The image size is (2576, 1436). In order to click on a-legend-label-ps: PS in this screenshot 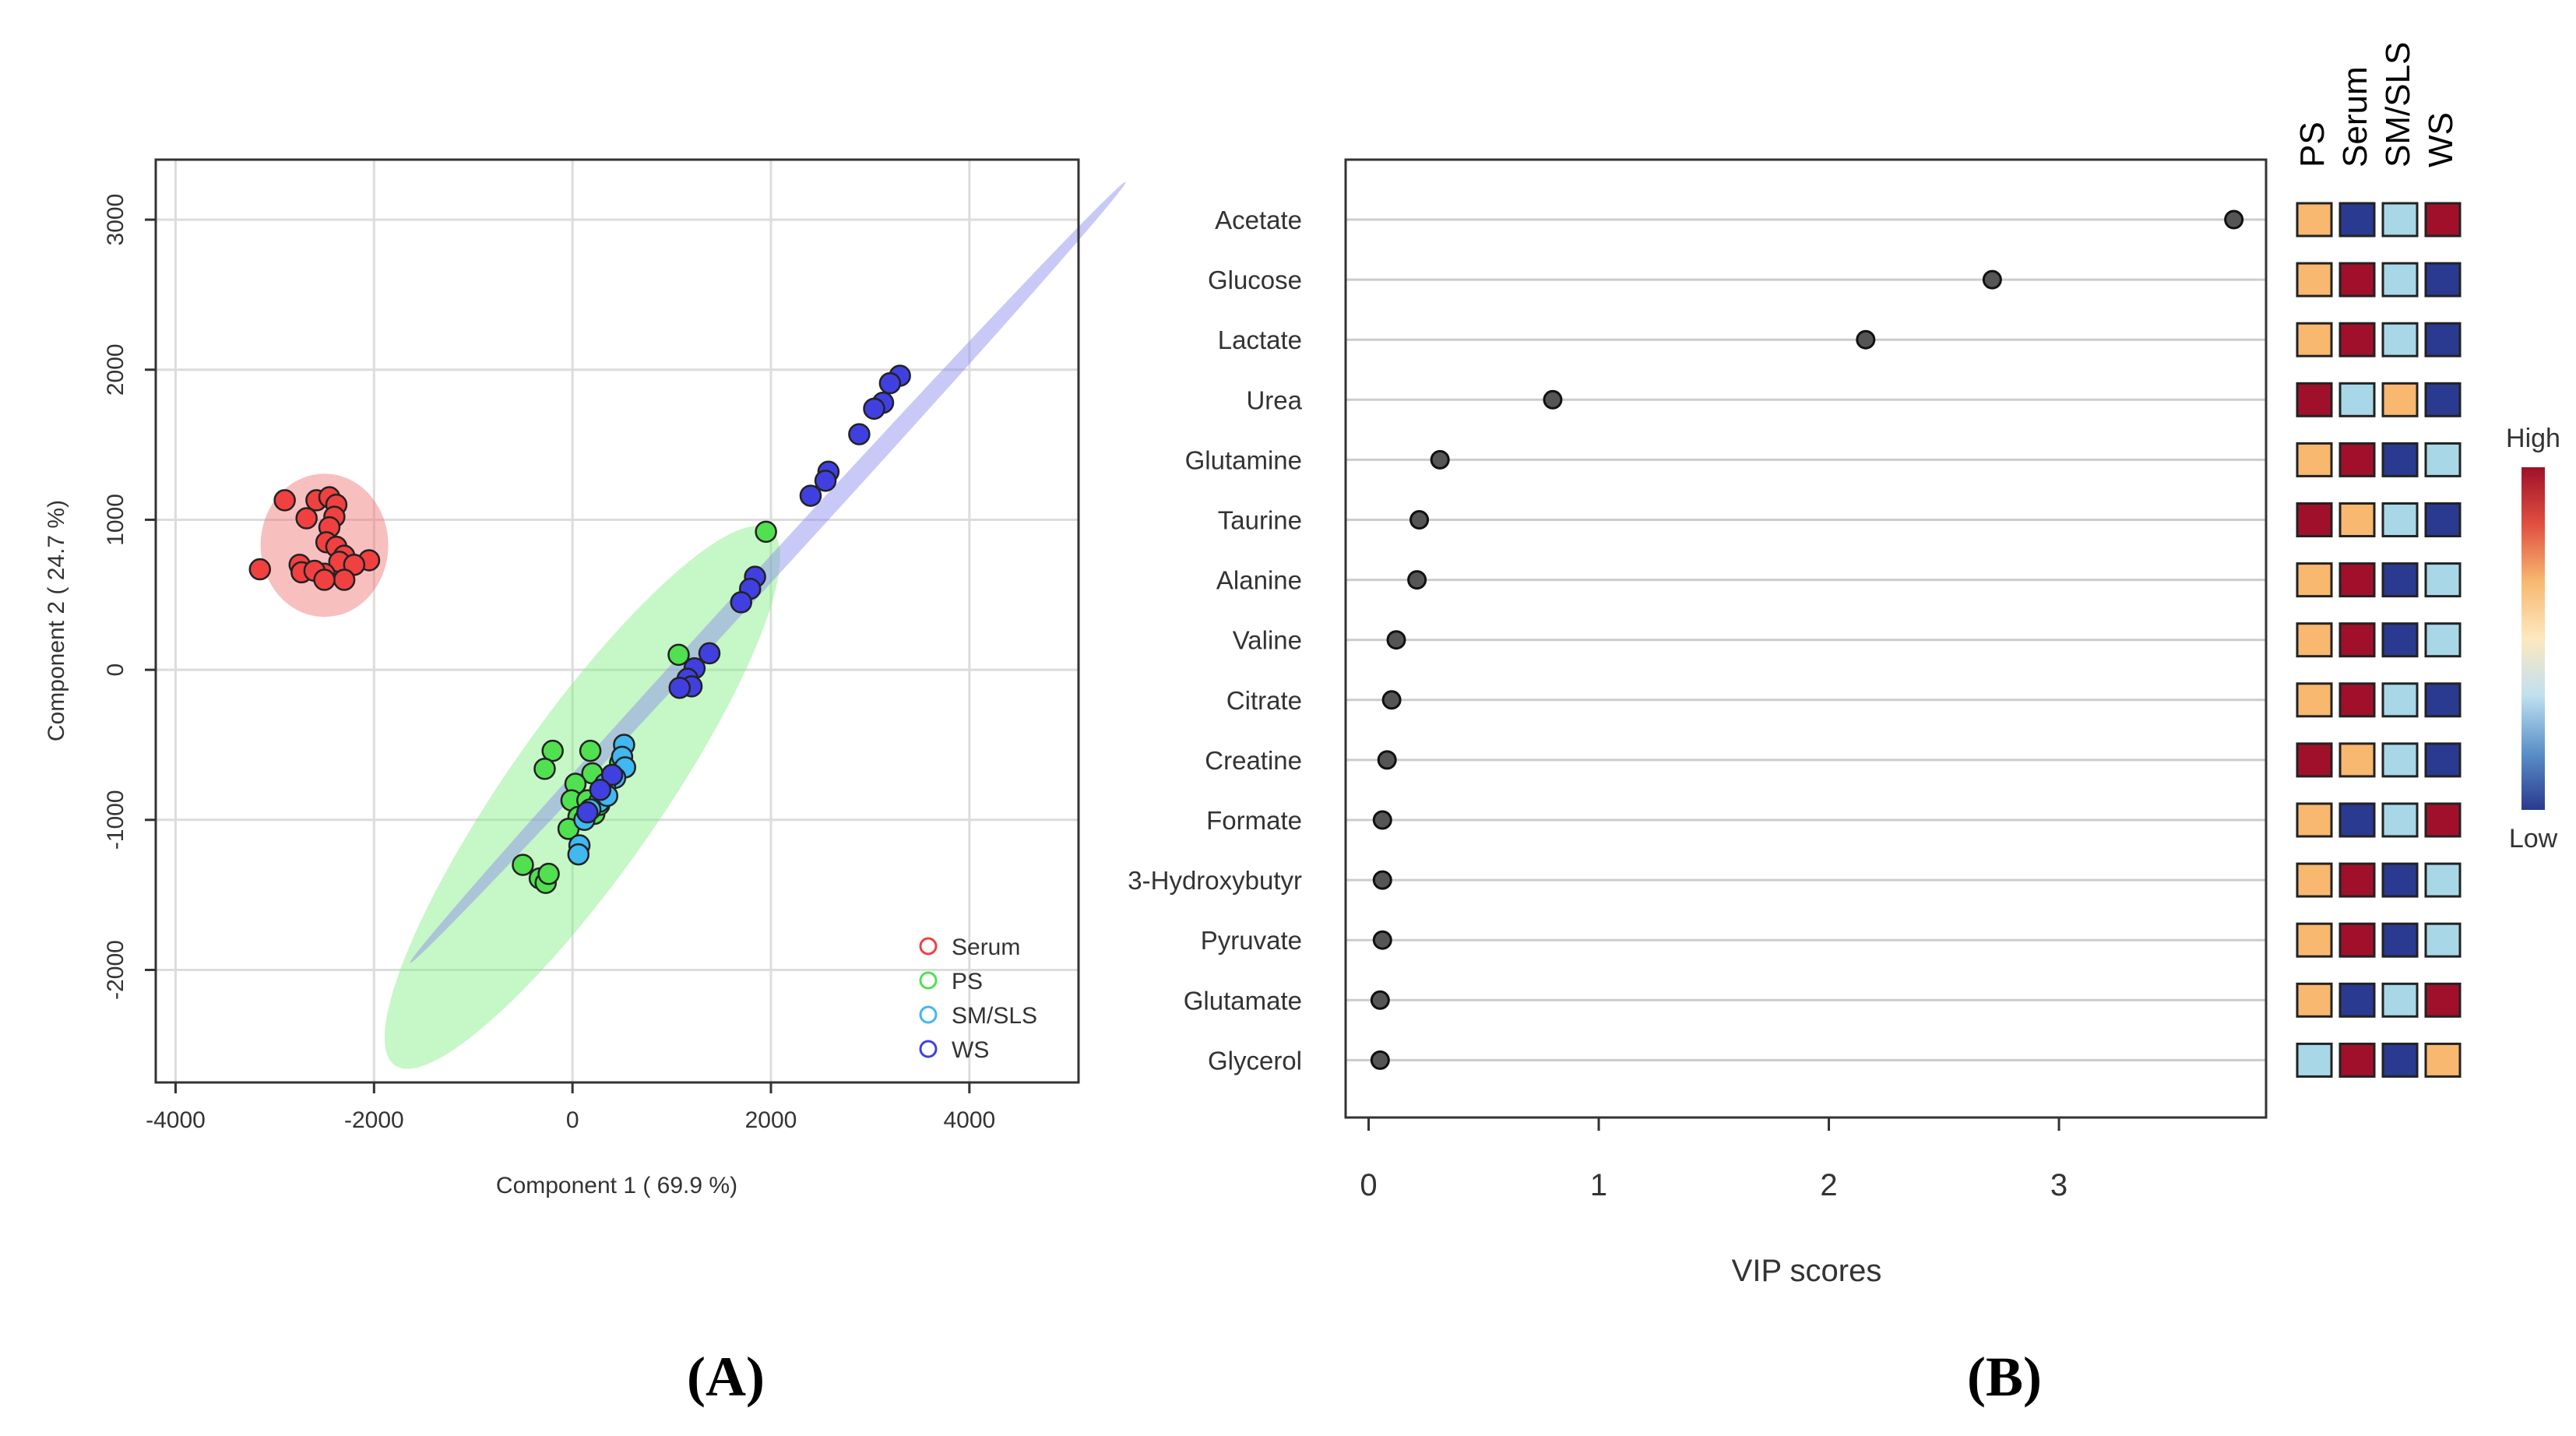, I will do `click(967, 981)`.